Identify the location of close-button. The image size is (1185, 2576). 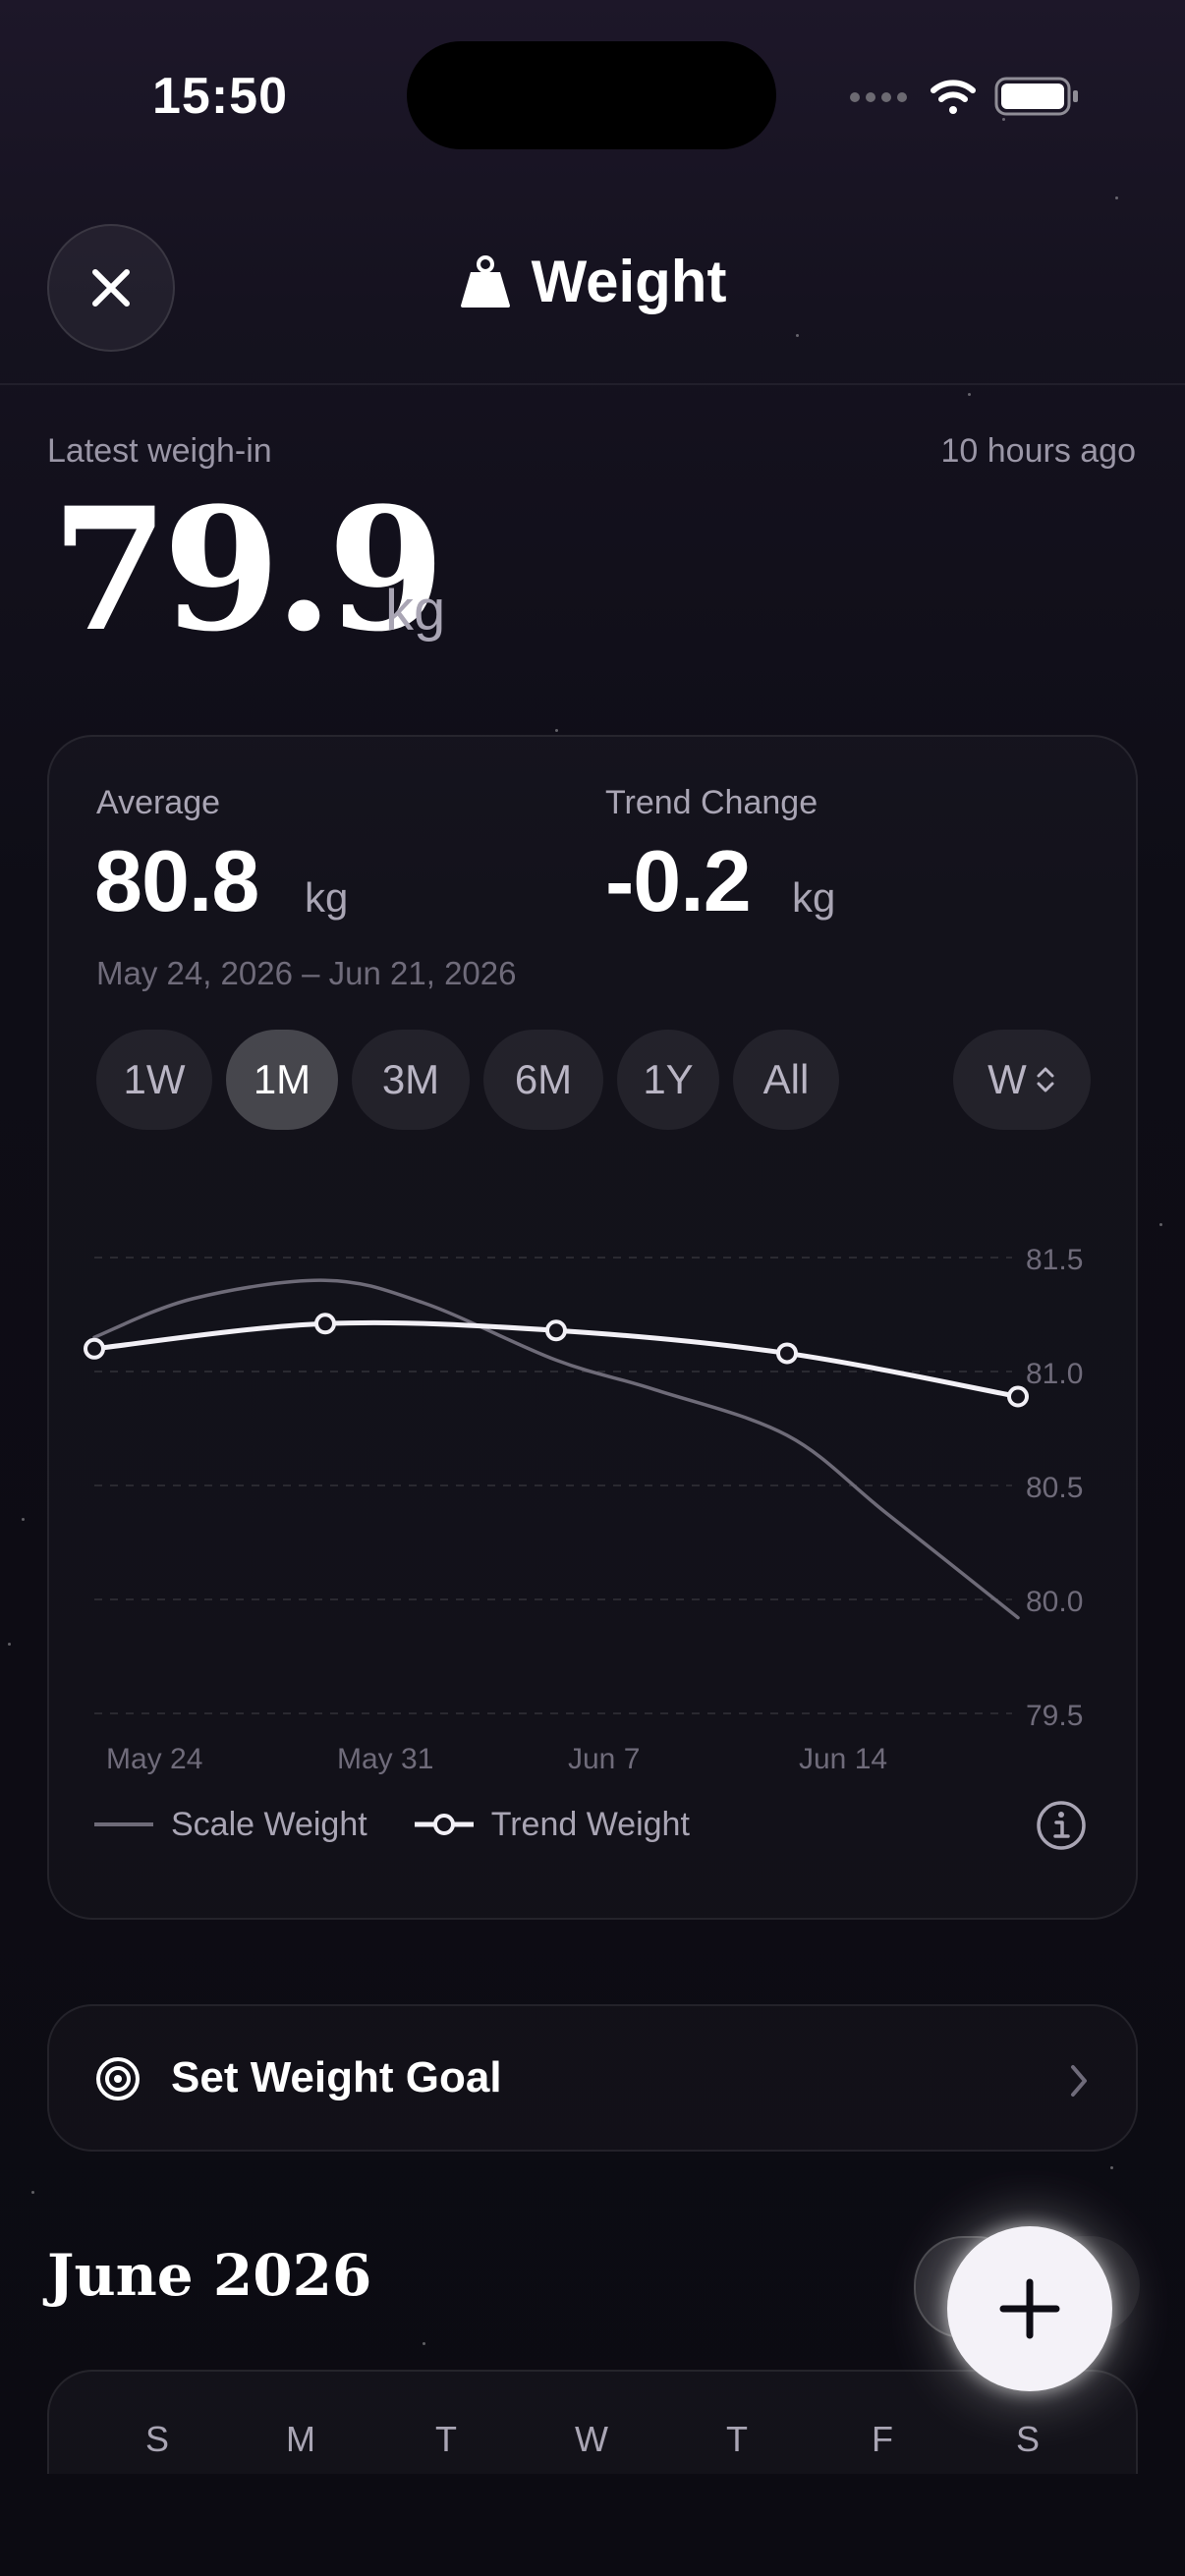
(111, 288).